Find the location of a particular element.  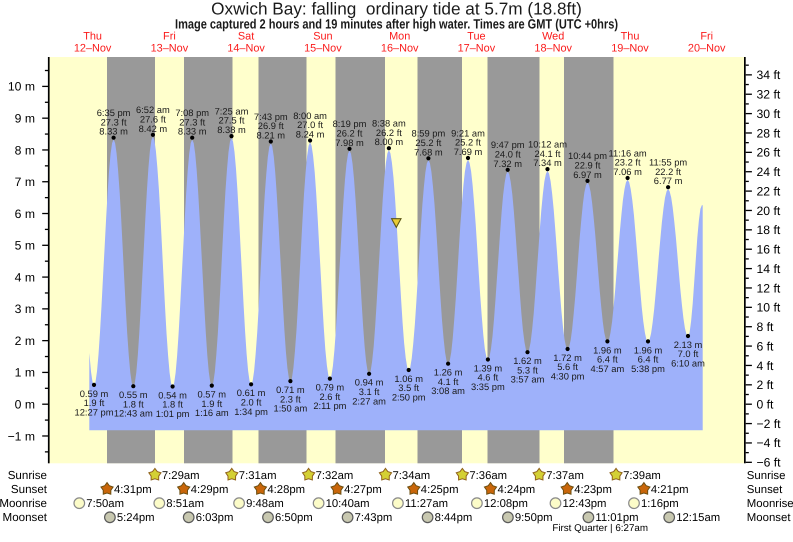

svg-text: 12:43 am is located at coordinates (133, 414).